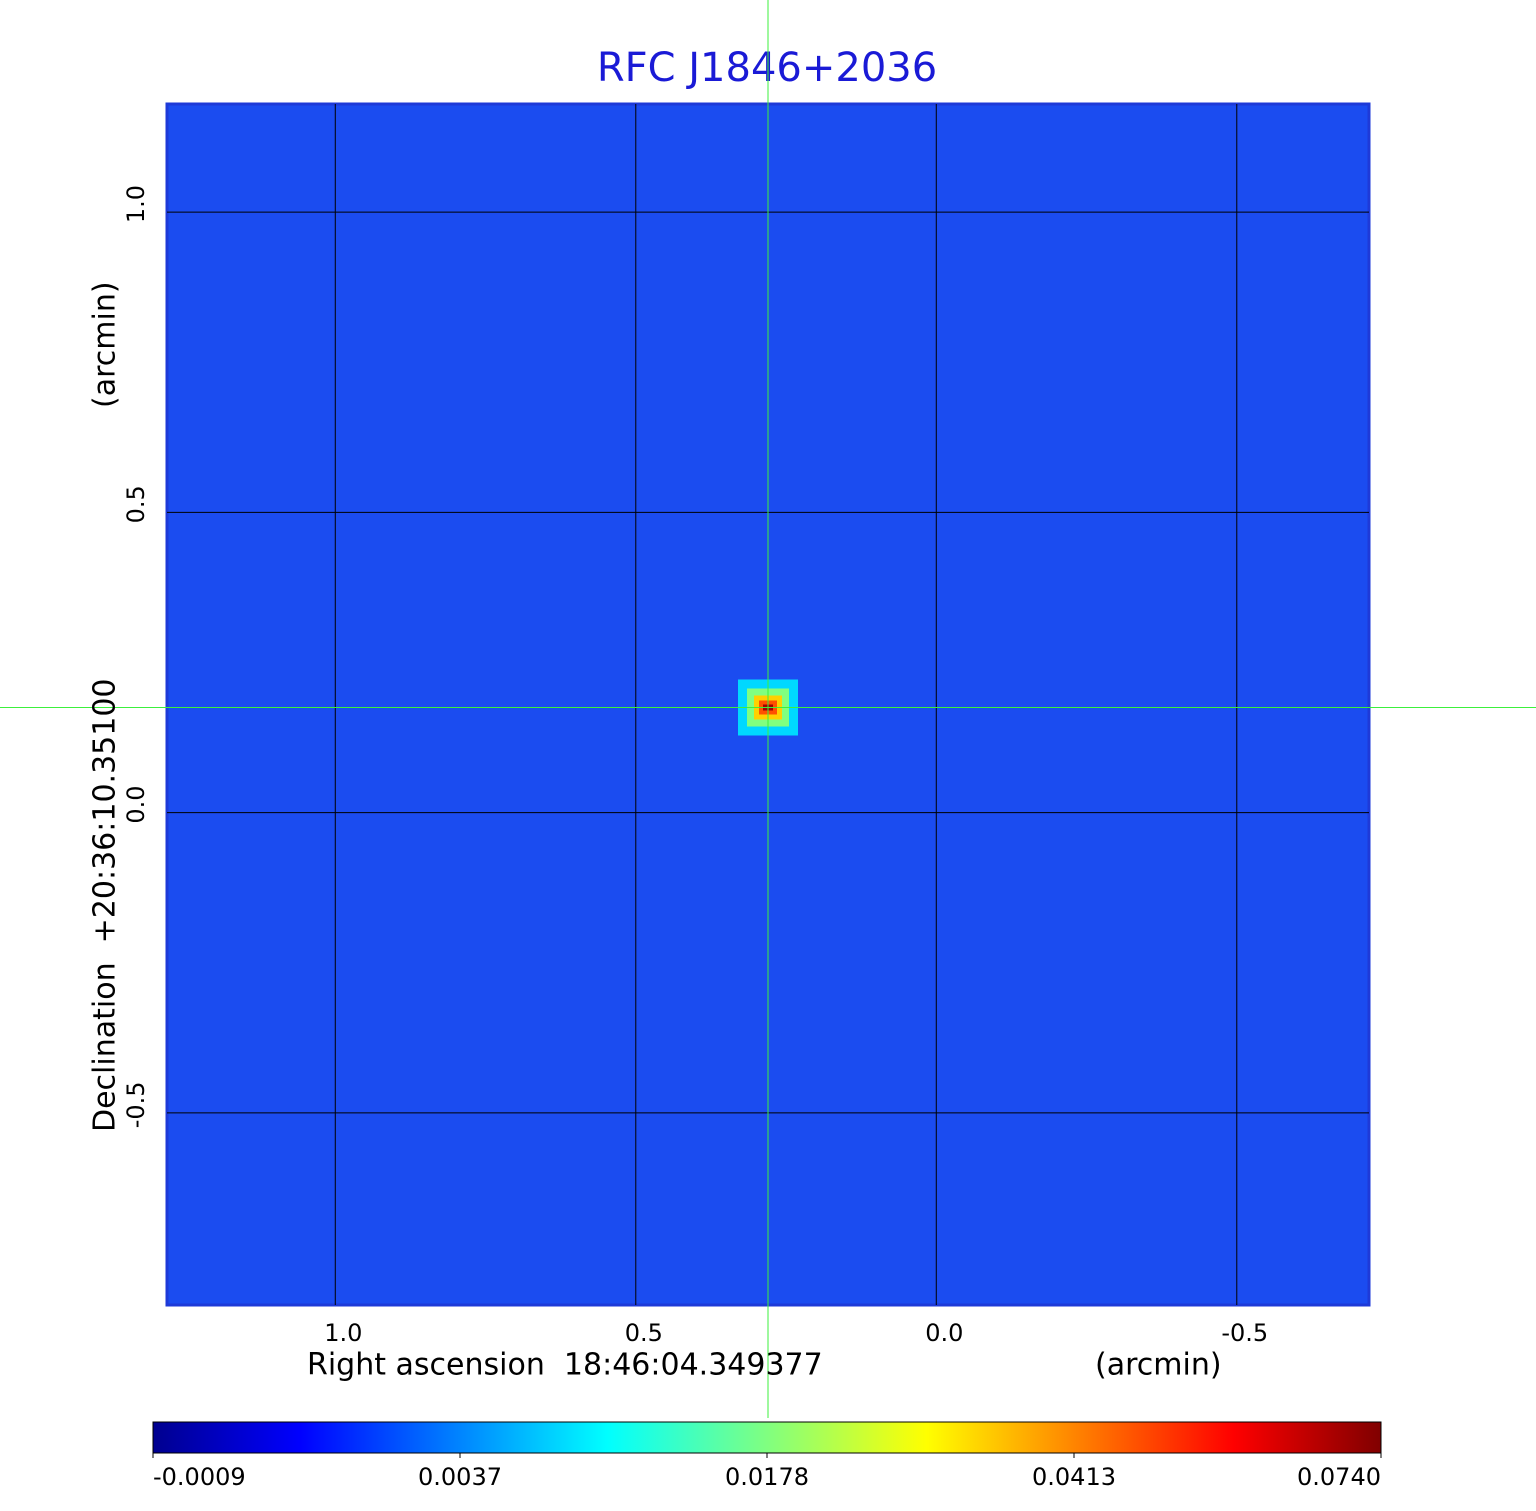  What do you see at coordinates (136, 504) in the screenshot?
I see `y-tick-label: 0.5` at bounding box center [136, 504].